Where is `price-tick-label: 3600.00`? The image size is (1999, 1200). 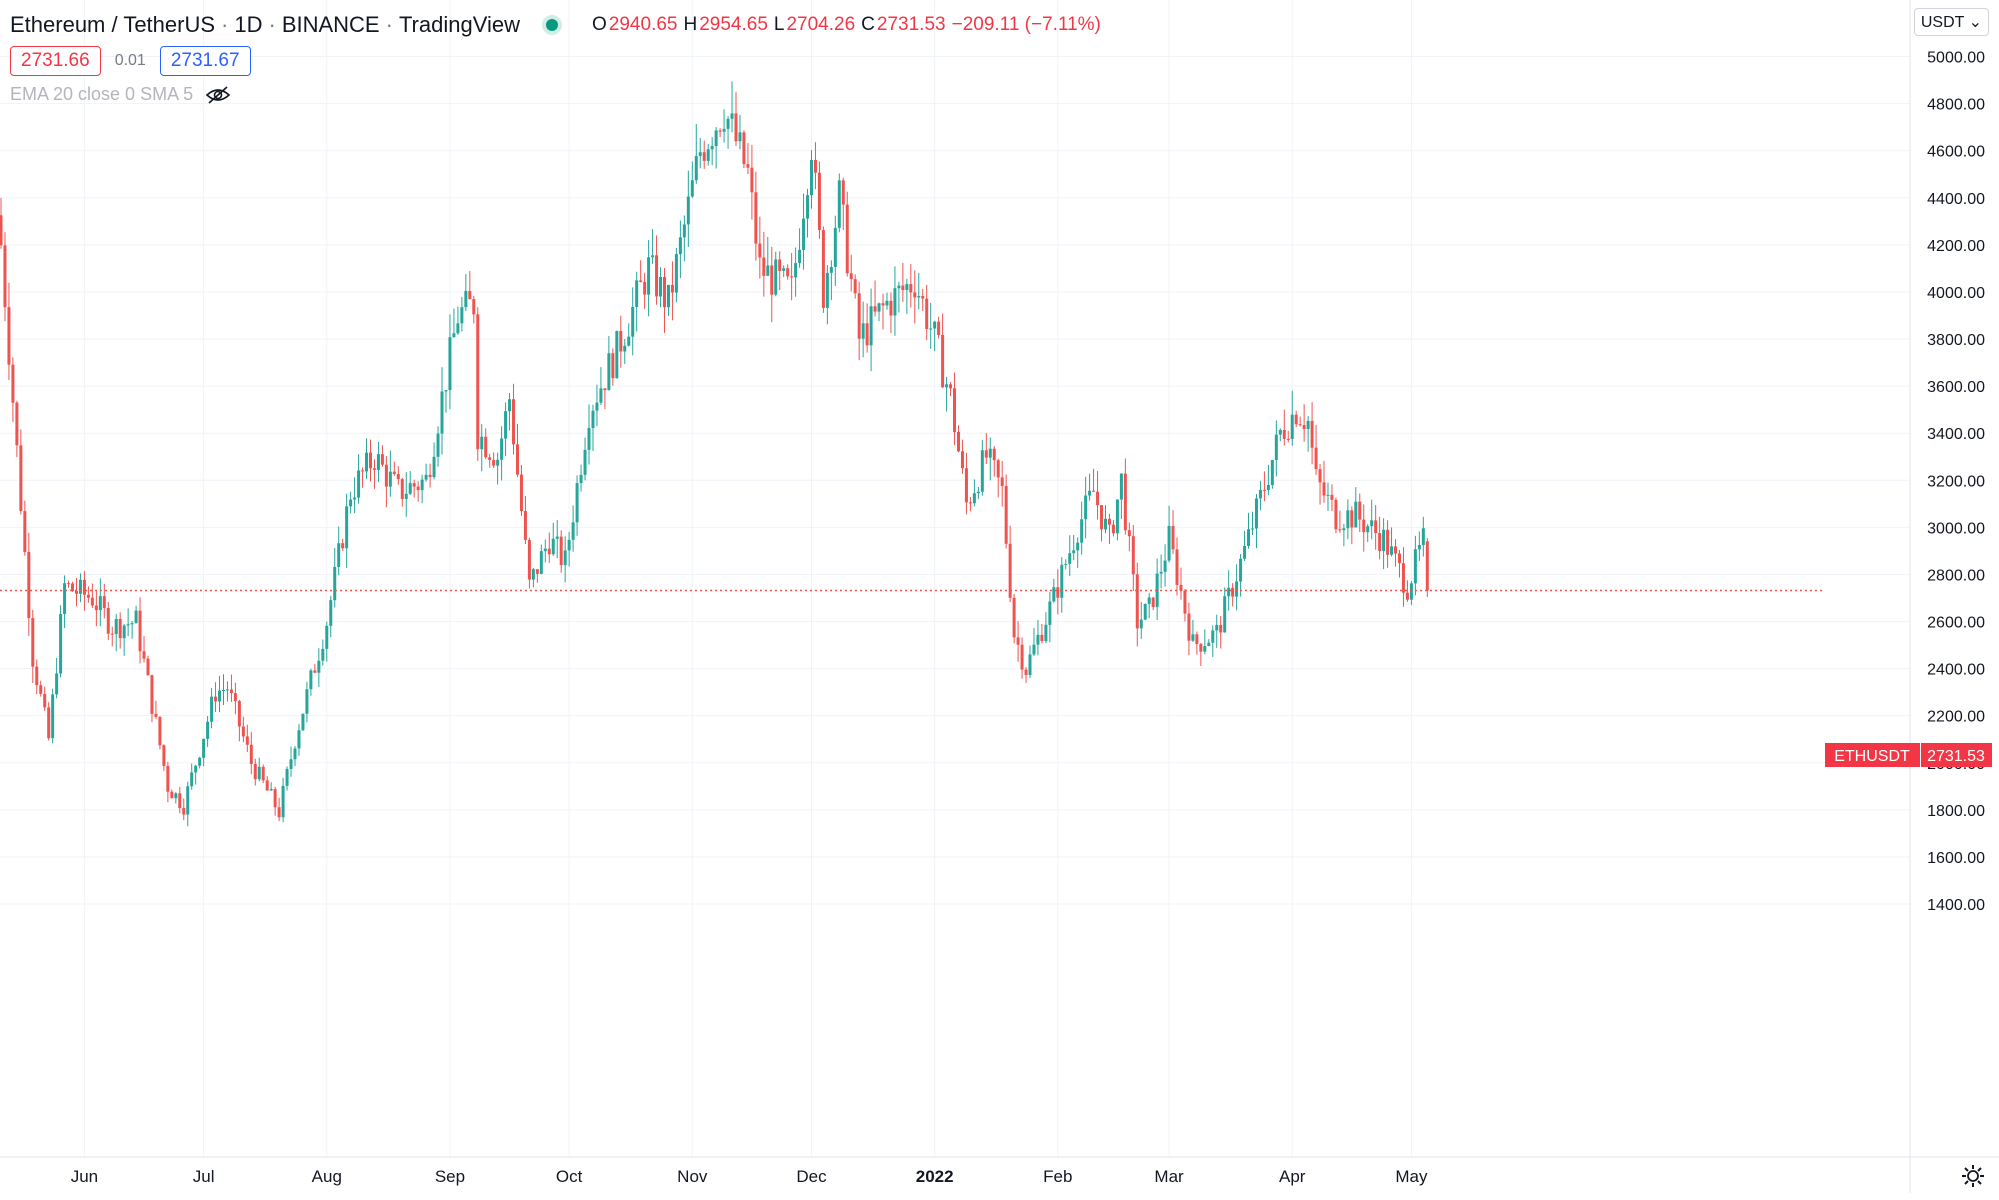 price-tick-label: 3600.00 is located at coordinates (1956, 387).